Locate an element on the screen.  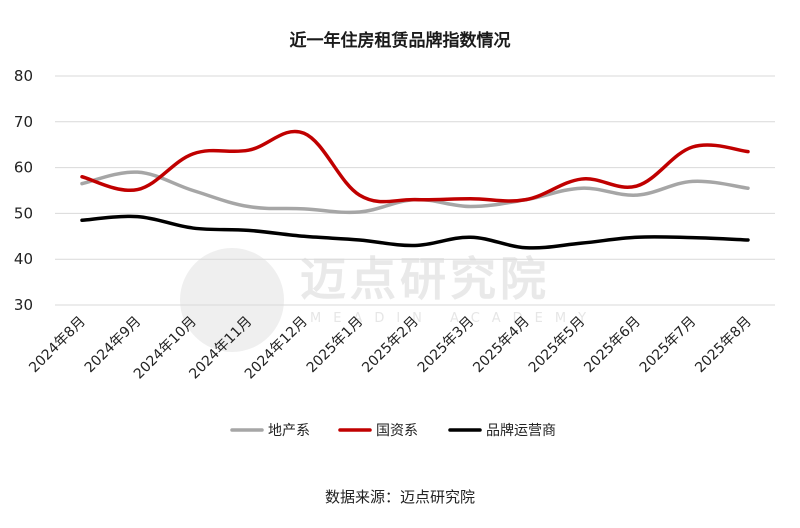
x-tick-label: 2024年8月 is located at coordinates (57, 345).